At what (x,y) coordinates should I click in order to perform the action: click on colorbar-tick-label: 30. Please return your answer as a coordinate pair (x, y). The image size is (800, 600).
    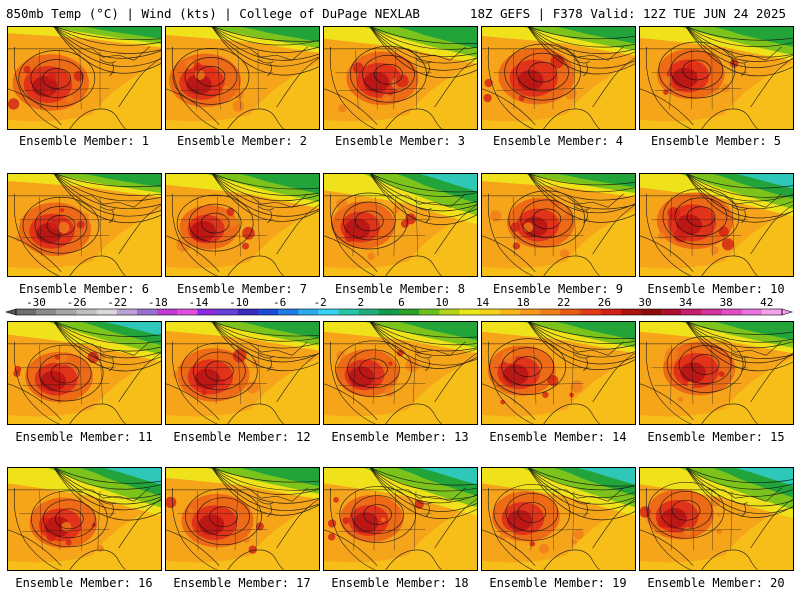
    Looking at the image, I should click on (644, 302).